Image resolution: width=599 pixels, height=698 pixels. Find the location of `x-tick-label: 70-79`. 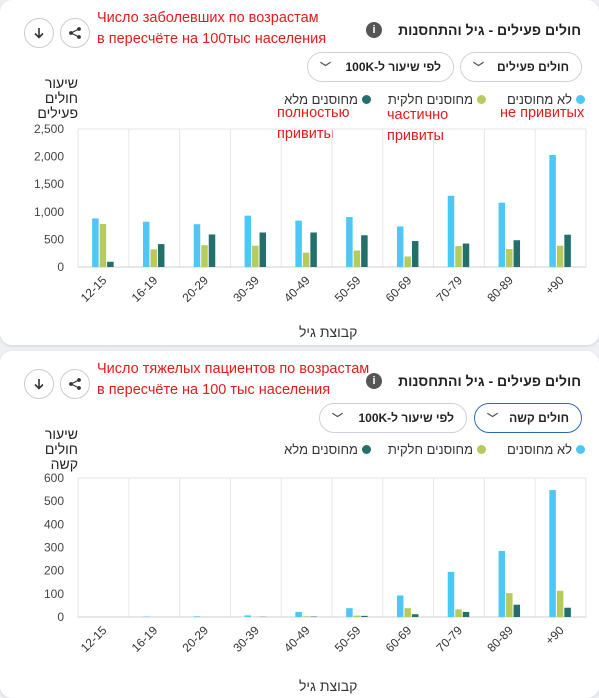

x-tick-label: 70-79 is located at coordinates (450, 639).